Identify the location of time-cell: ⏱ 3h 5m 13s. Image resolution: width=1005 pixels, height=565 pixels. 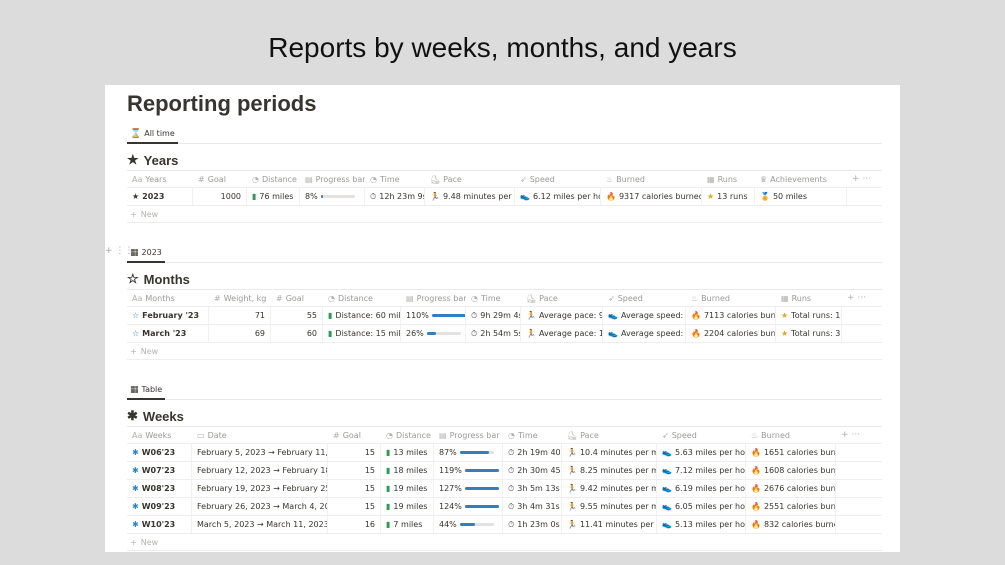
(532, 488).